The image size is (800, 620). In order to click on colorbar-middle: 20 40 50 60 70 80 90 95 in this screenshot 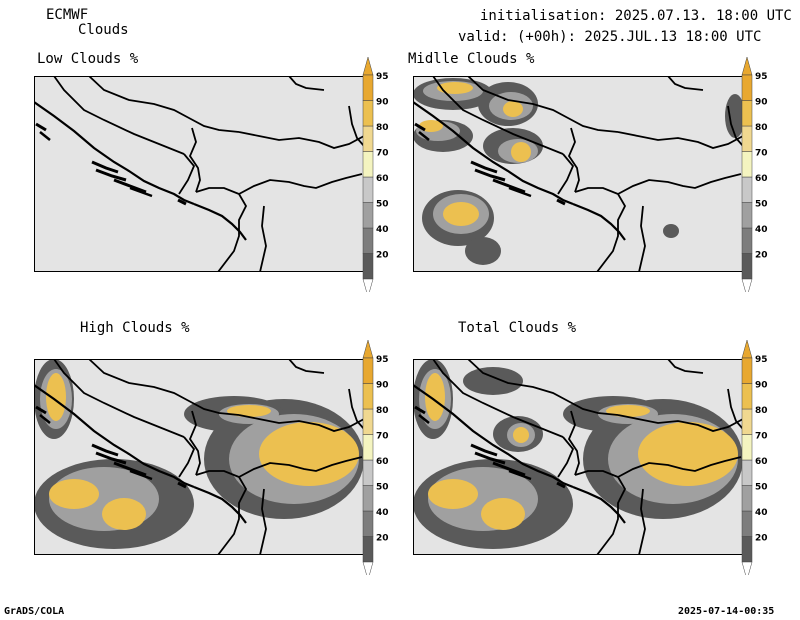, I will do `click(754, 174)`.